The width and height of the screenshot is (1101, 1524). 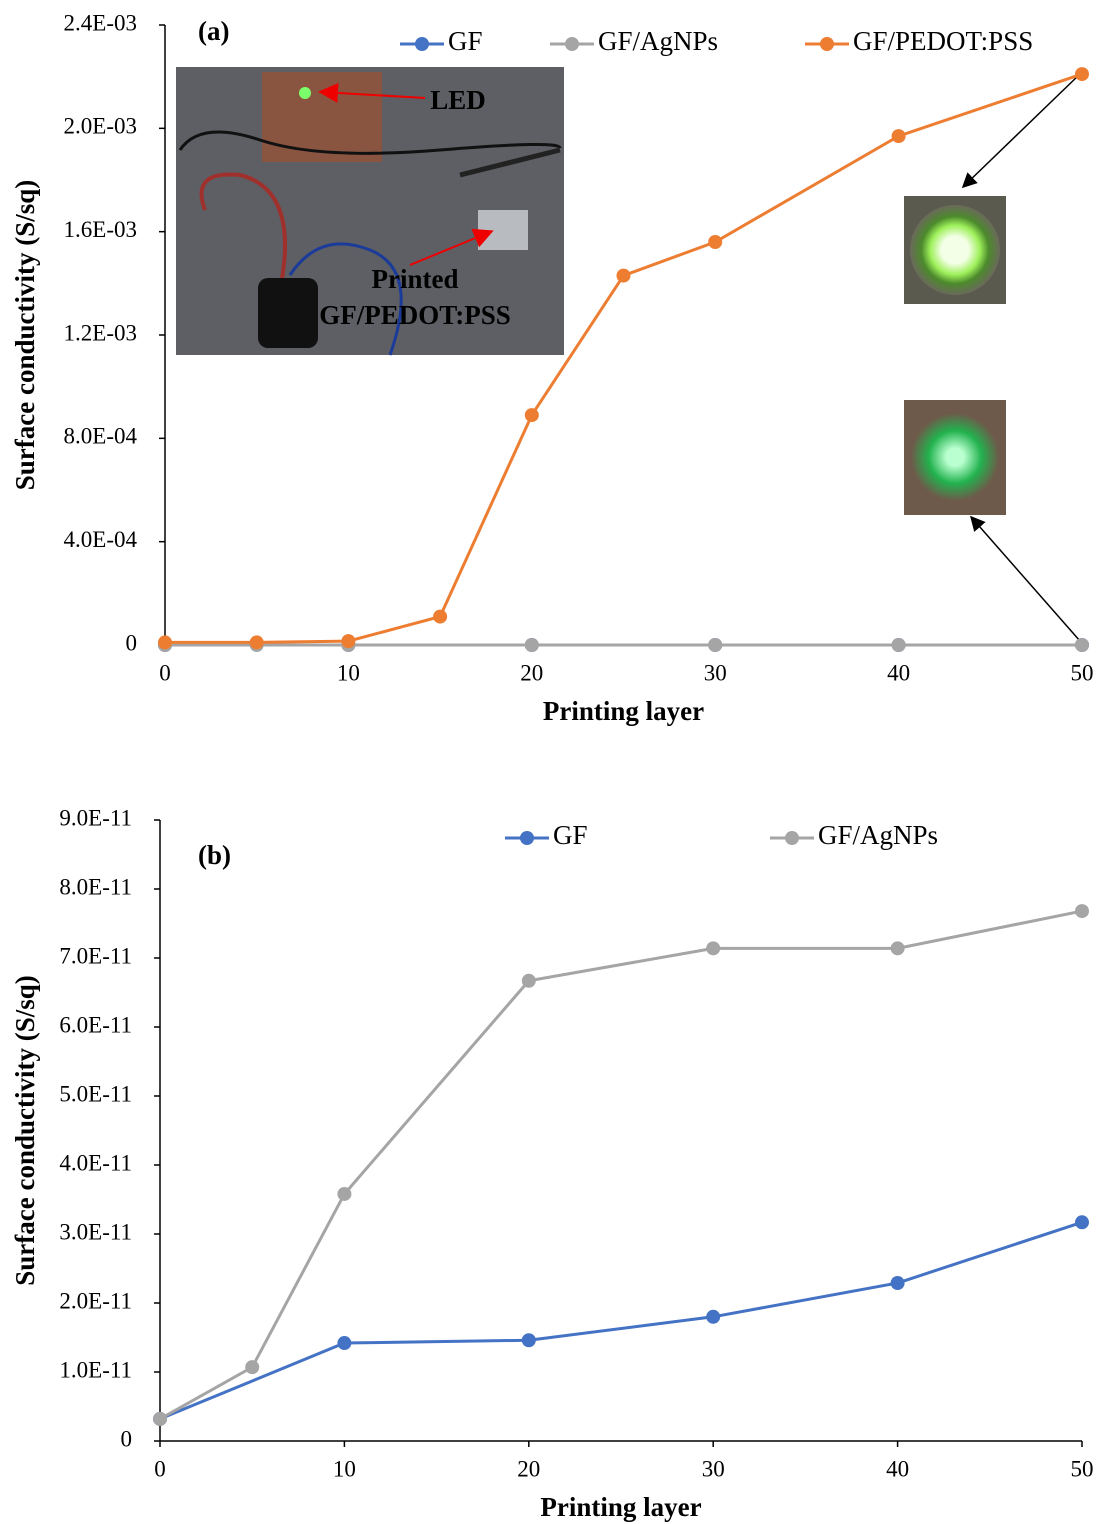 I want to click on annotation: (b), so click(x=214, y=855).